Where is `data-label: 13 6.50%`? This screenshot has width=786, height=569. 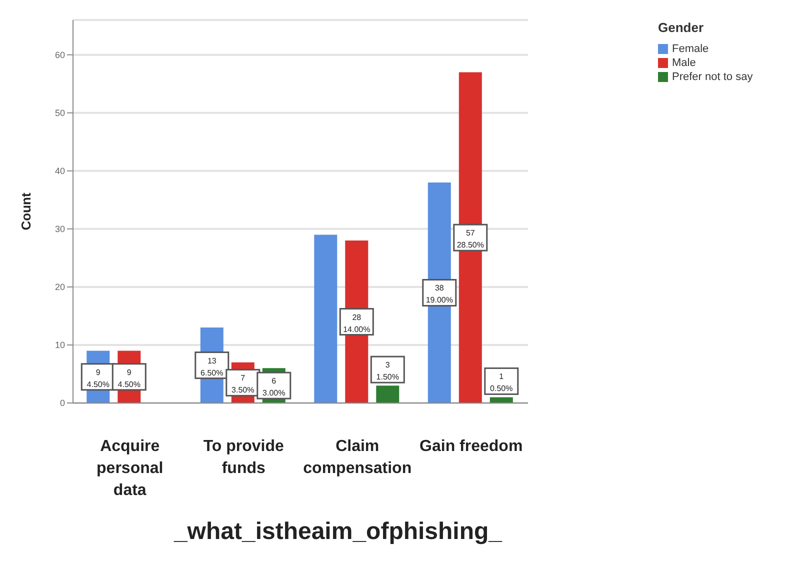 data-label: 13 6.50% is located at coordinates (212, 367).